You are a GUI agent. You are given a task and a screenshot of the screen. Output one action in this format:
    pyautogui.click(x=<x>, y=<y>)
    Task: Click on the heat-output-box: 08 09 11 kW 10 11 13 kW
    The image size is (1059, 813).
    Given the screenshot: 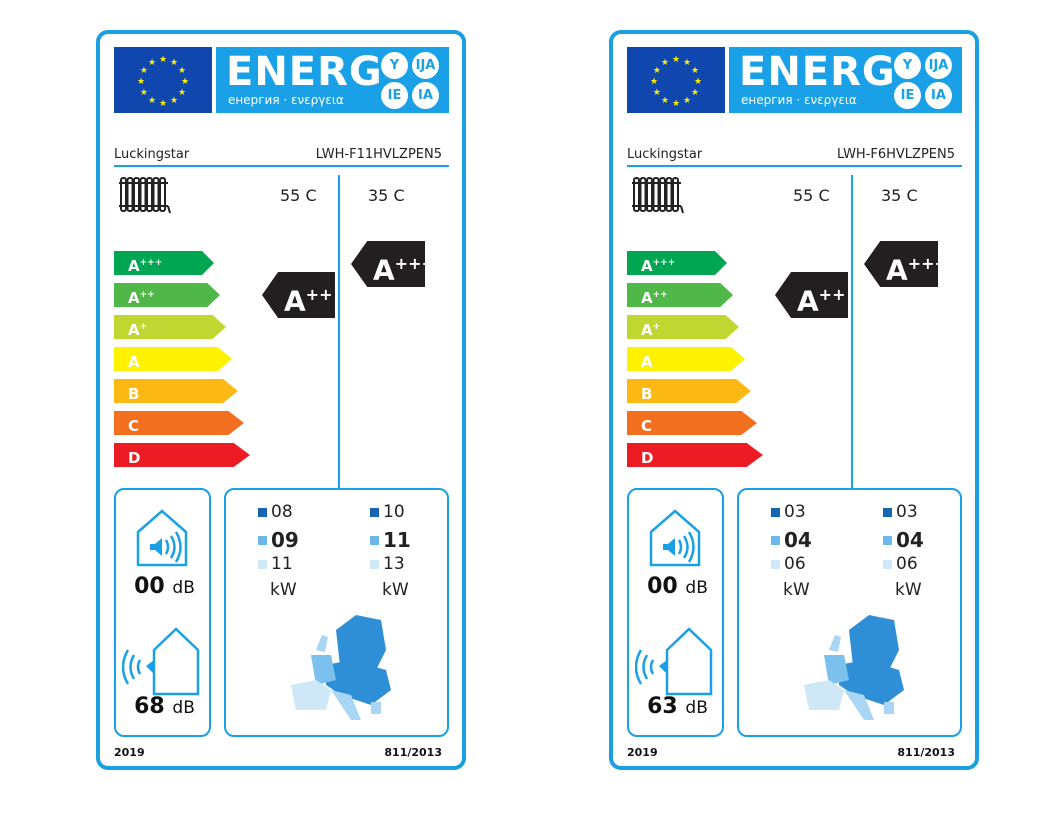 What is the action you would take?
    pyautogui.click(x=336, y=612)
    